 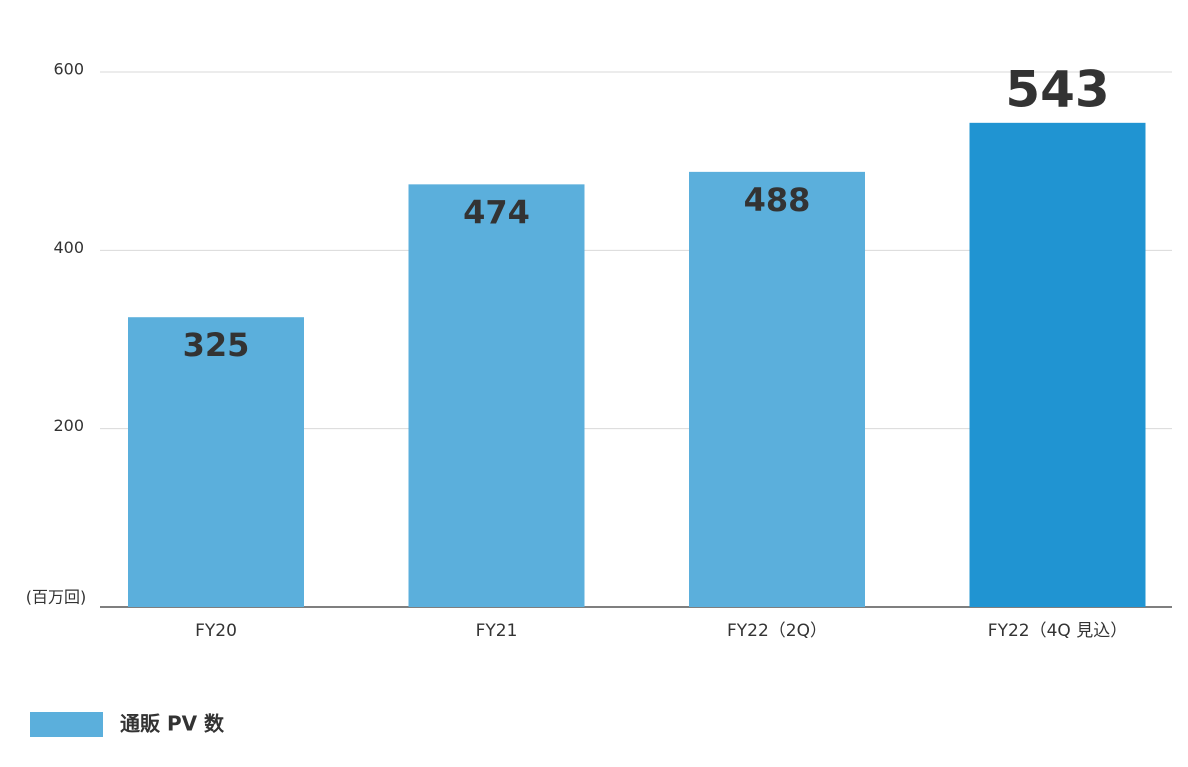 I want to click on legend-label: 通販 PV 数, so click(x=172, y=724).